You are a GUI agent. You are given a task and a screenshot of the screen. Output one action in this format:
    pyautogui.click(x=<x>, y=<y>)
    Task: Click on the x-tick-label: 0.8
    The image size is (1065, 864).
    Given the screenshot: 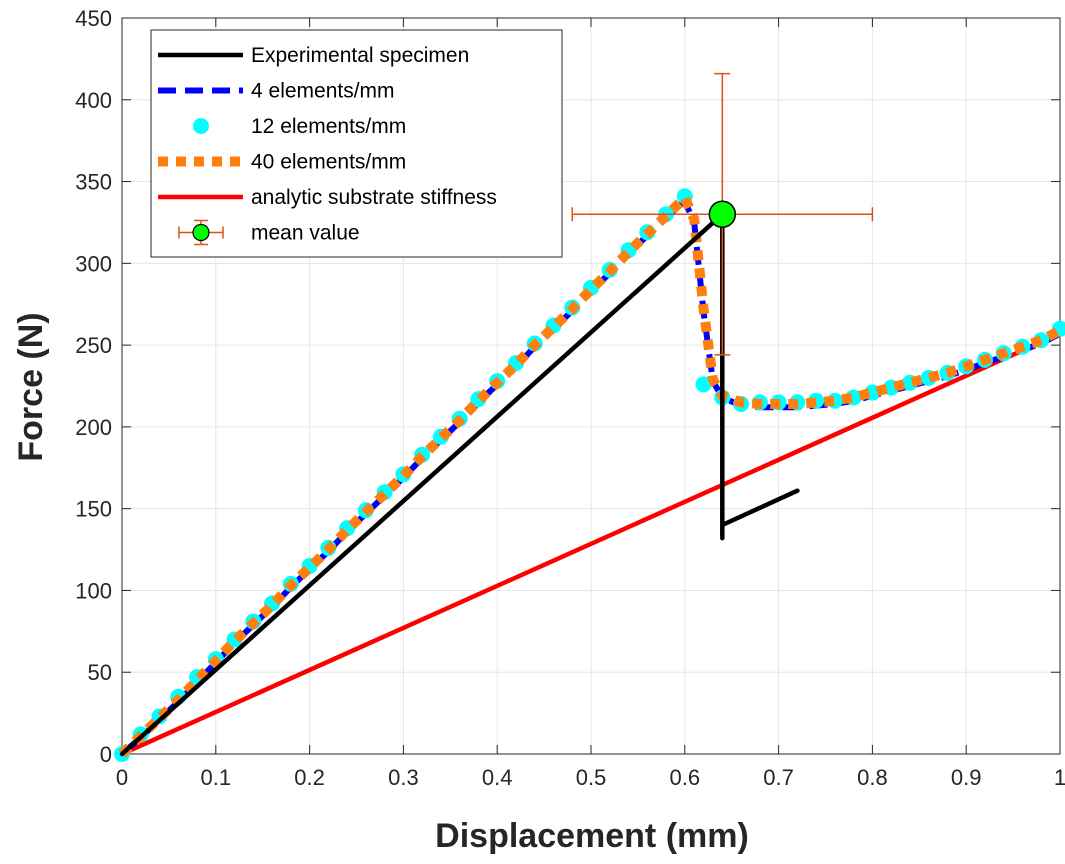 What is the action you would take?
    pyautogui.click(x=872, y=777)
    